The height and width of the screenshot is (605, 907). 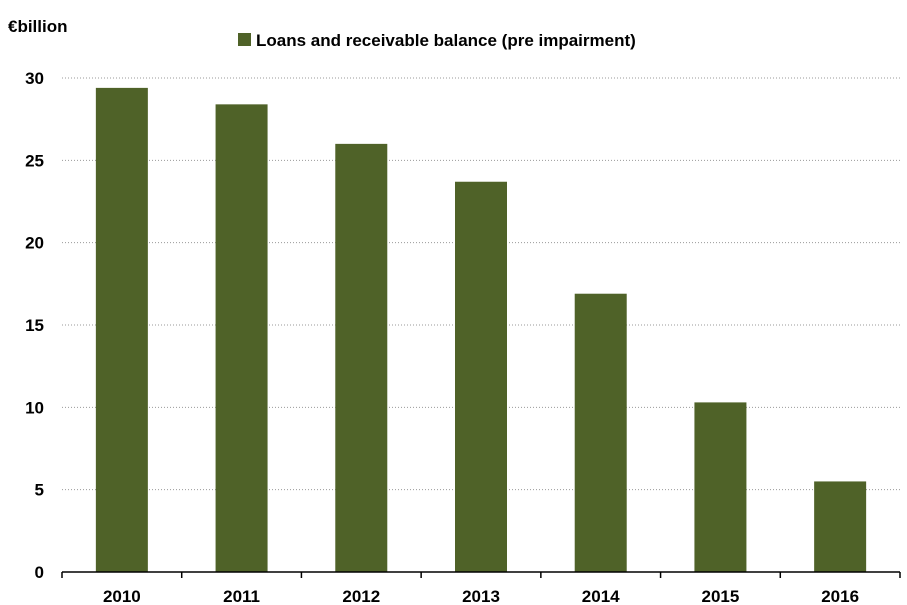 I want to click on x-tick-labels: 2010 2011 2012 2013 2014 2015 2016, so click(x=481, y=596).